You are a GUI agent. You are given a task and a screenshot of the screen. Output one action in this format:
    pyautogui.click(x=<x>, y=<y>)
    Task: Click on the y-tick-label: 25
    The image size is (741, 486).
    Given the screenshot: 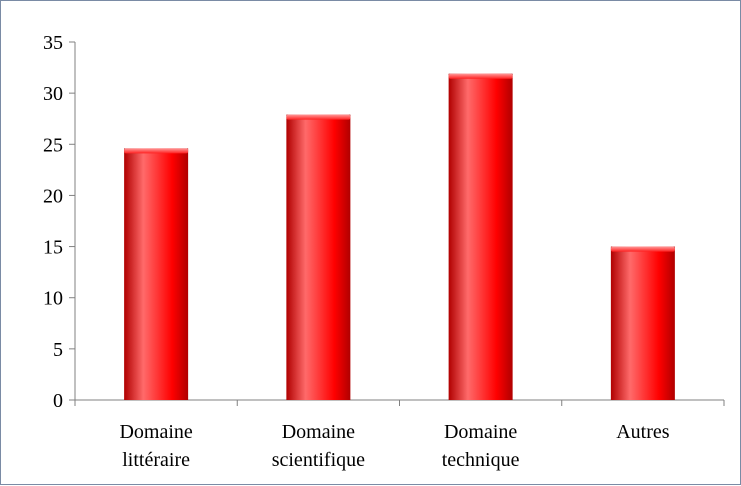 What is the action you would take?
    pyautogui.click(x=53, y=145)
    